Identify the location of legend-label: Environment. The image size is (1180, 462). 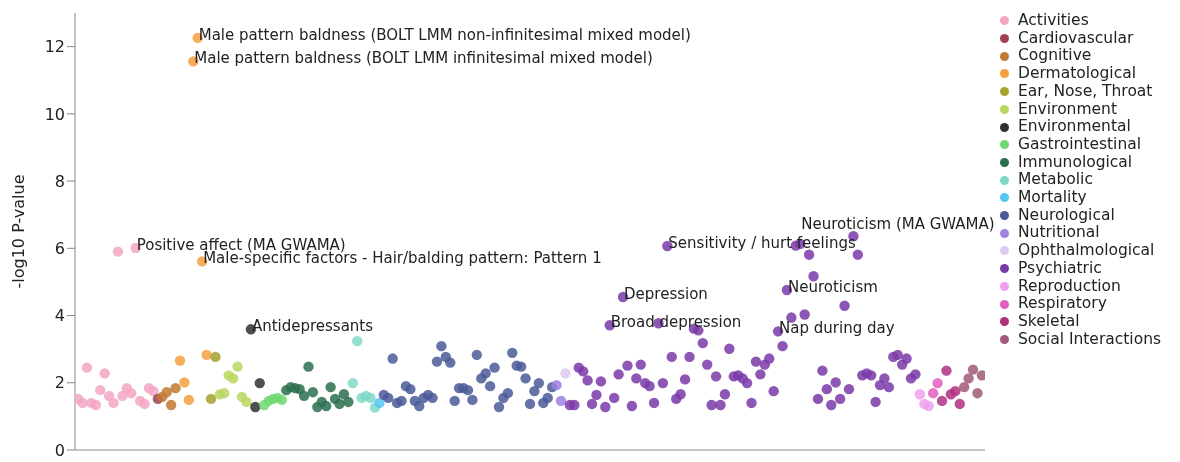
(1067, 109).